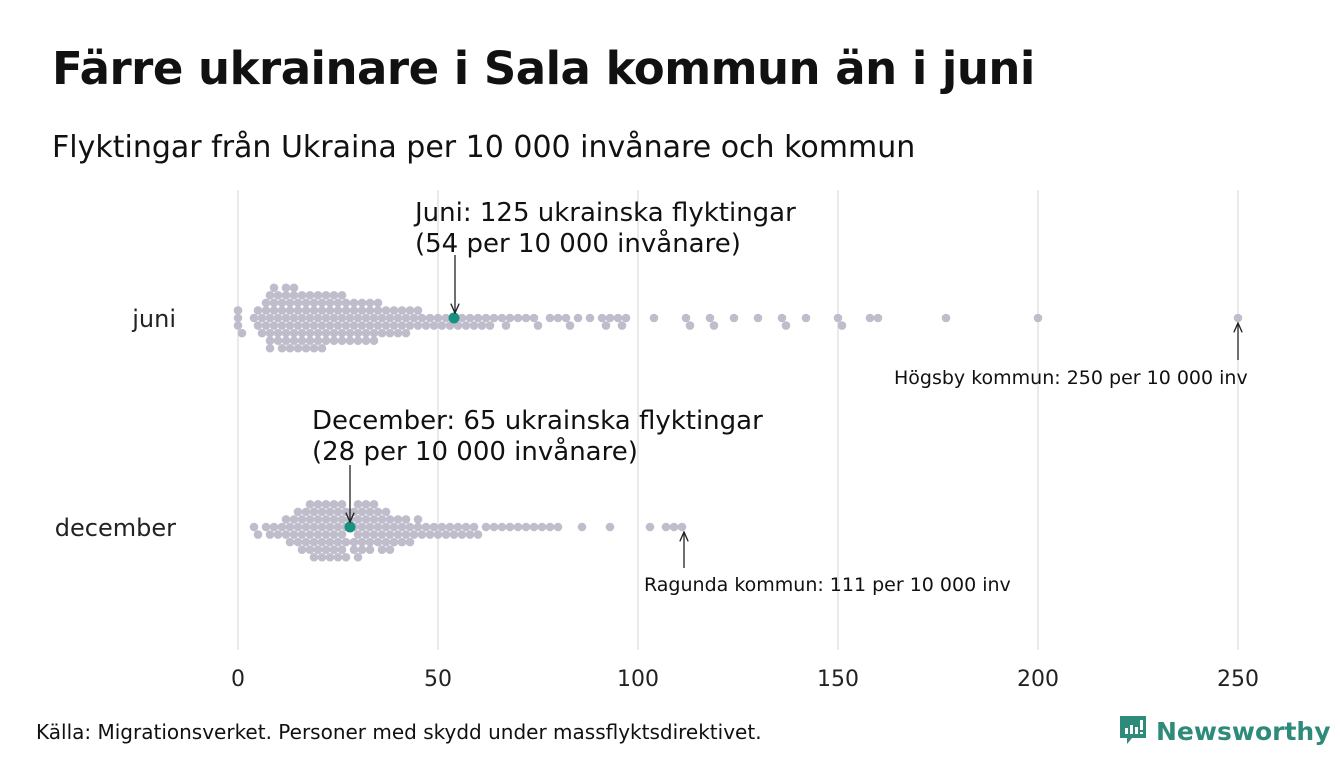 This screenshot has height=780, width=1340. What do you see at coordinates (838, 679) in the screenshot?
I see `x-tick-label: 150` at bounding box center [838, 679].